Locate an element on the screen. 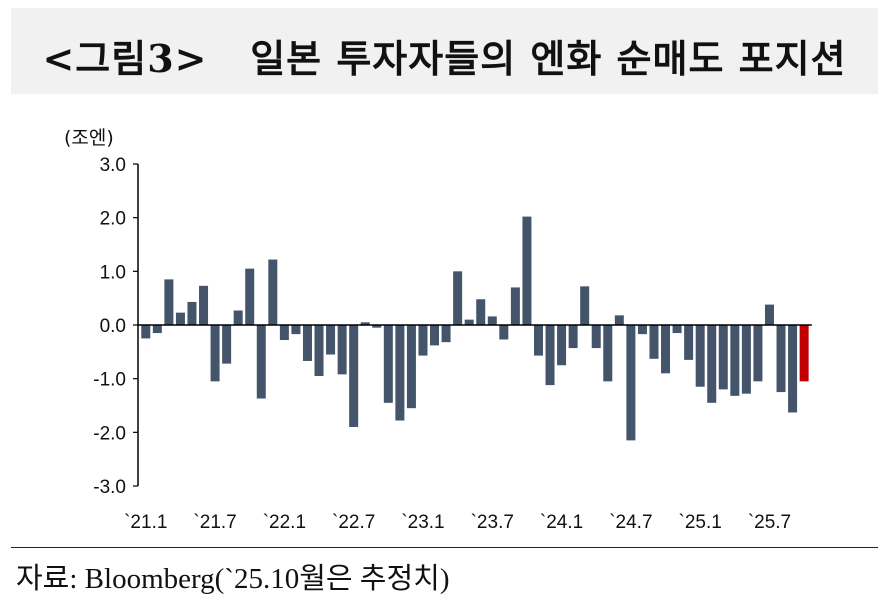  x-tick-label: `24.7 is located at coordinates (630, 522).